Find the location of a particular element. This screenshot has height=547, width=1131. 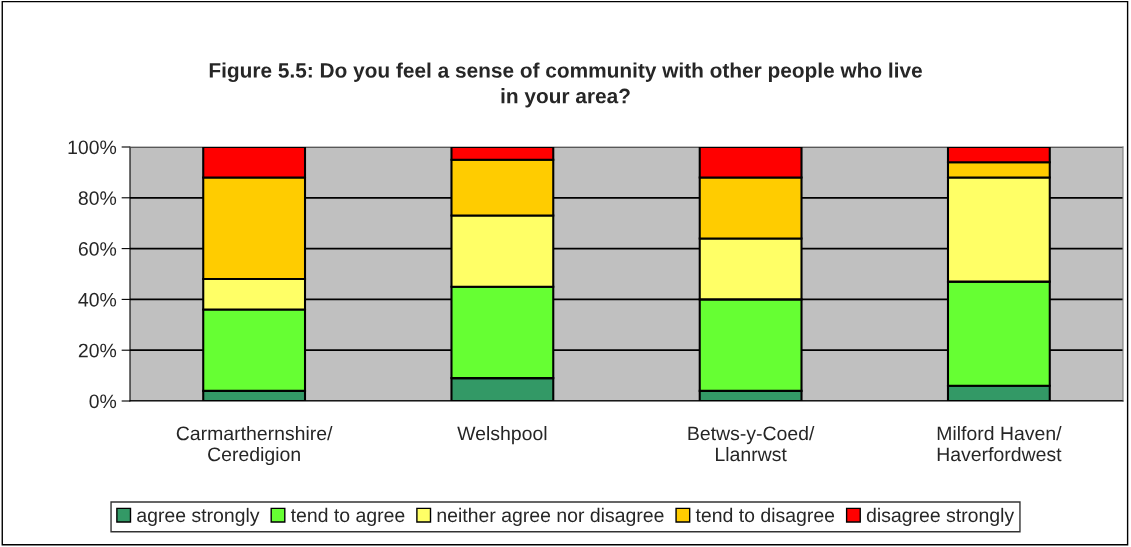

x-tick-label: Milford Haven/ Haverfordwest is located at coordinates (999, 444).